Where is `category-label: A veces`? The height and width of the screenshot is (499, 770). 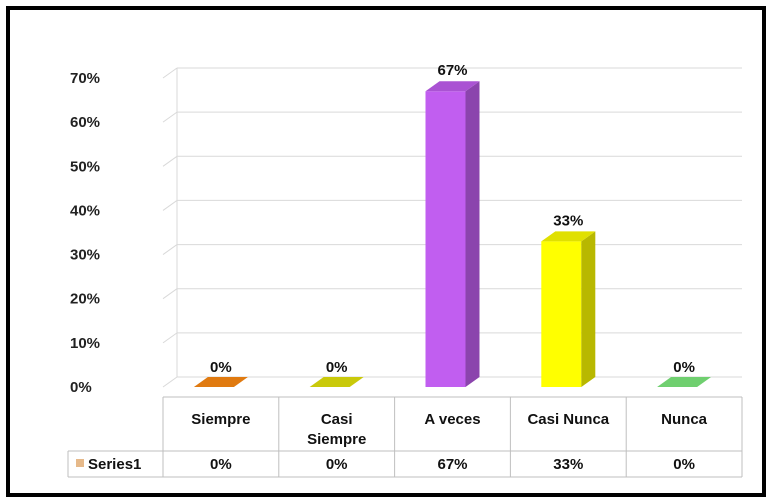
category-label: A veces is located at coordinates (452, 419).